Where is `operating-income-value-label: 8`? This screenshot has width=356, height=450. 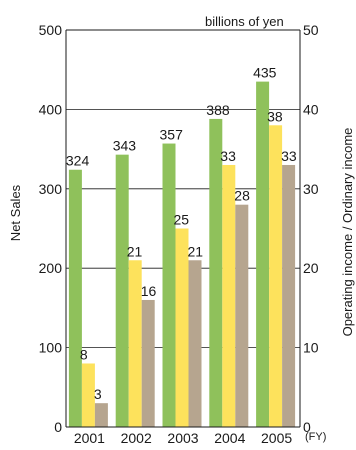
operating-income-value-label: 8 is located at coordinates (84, 354).